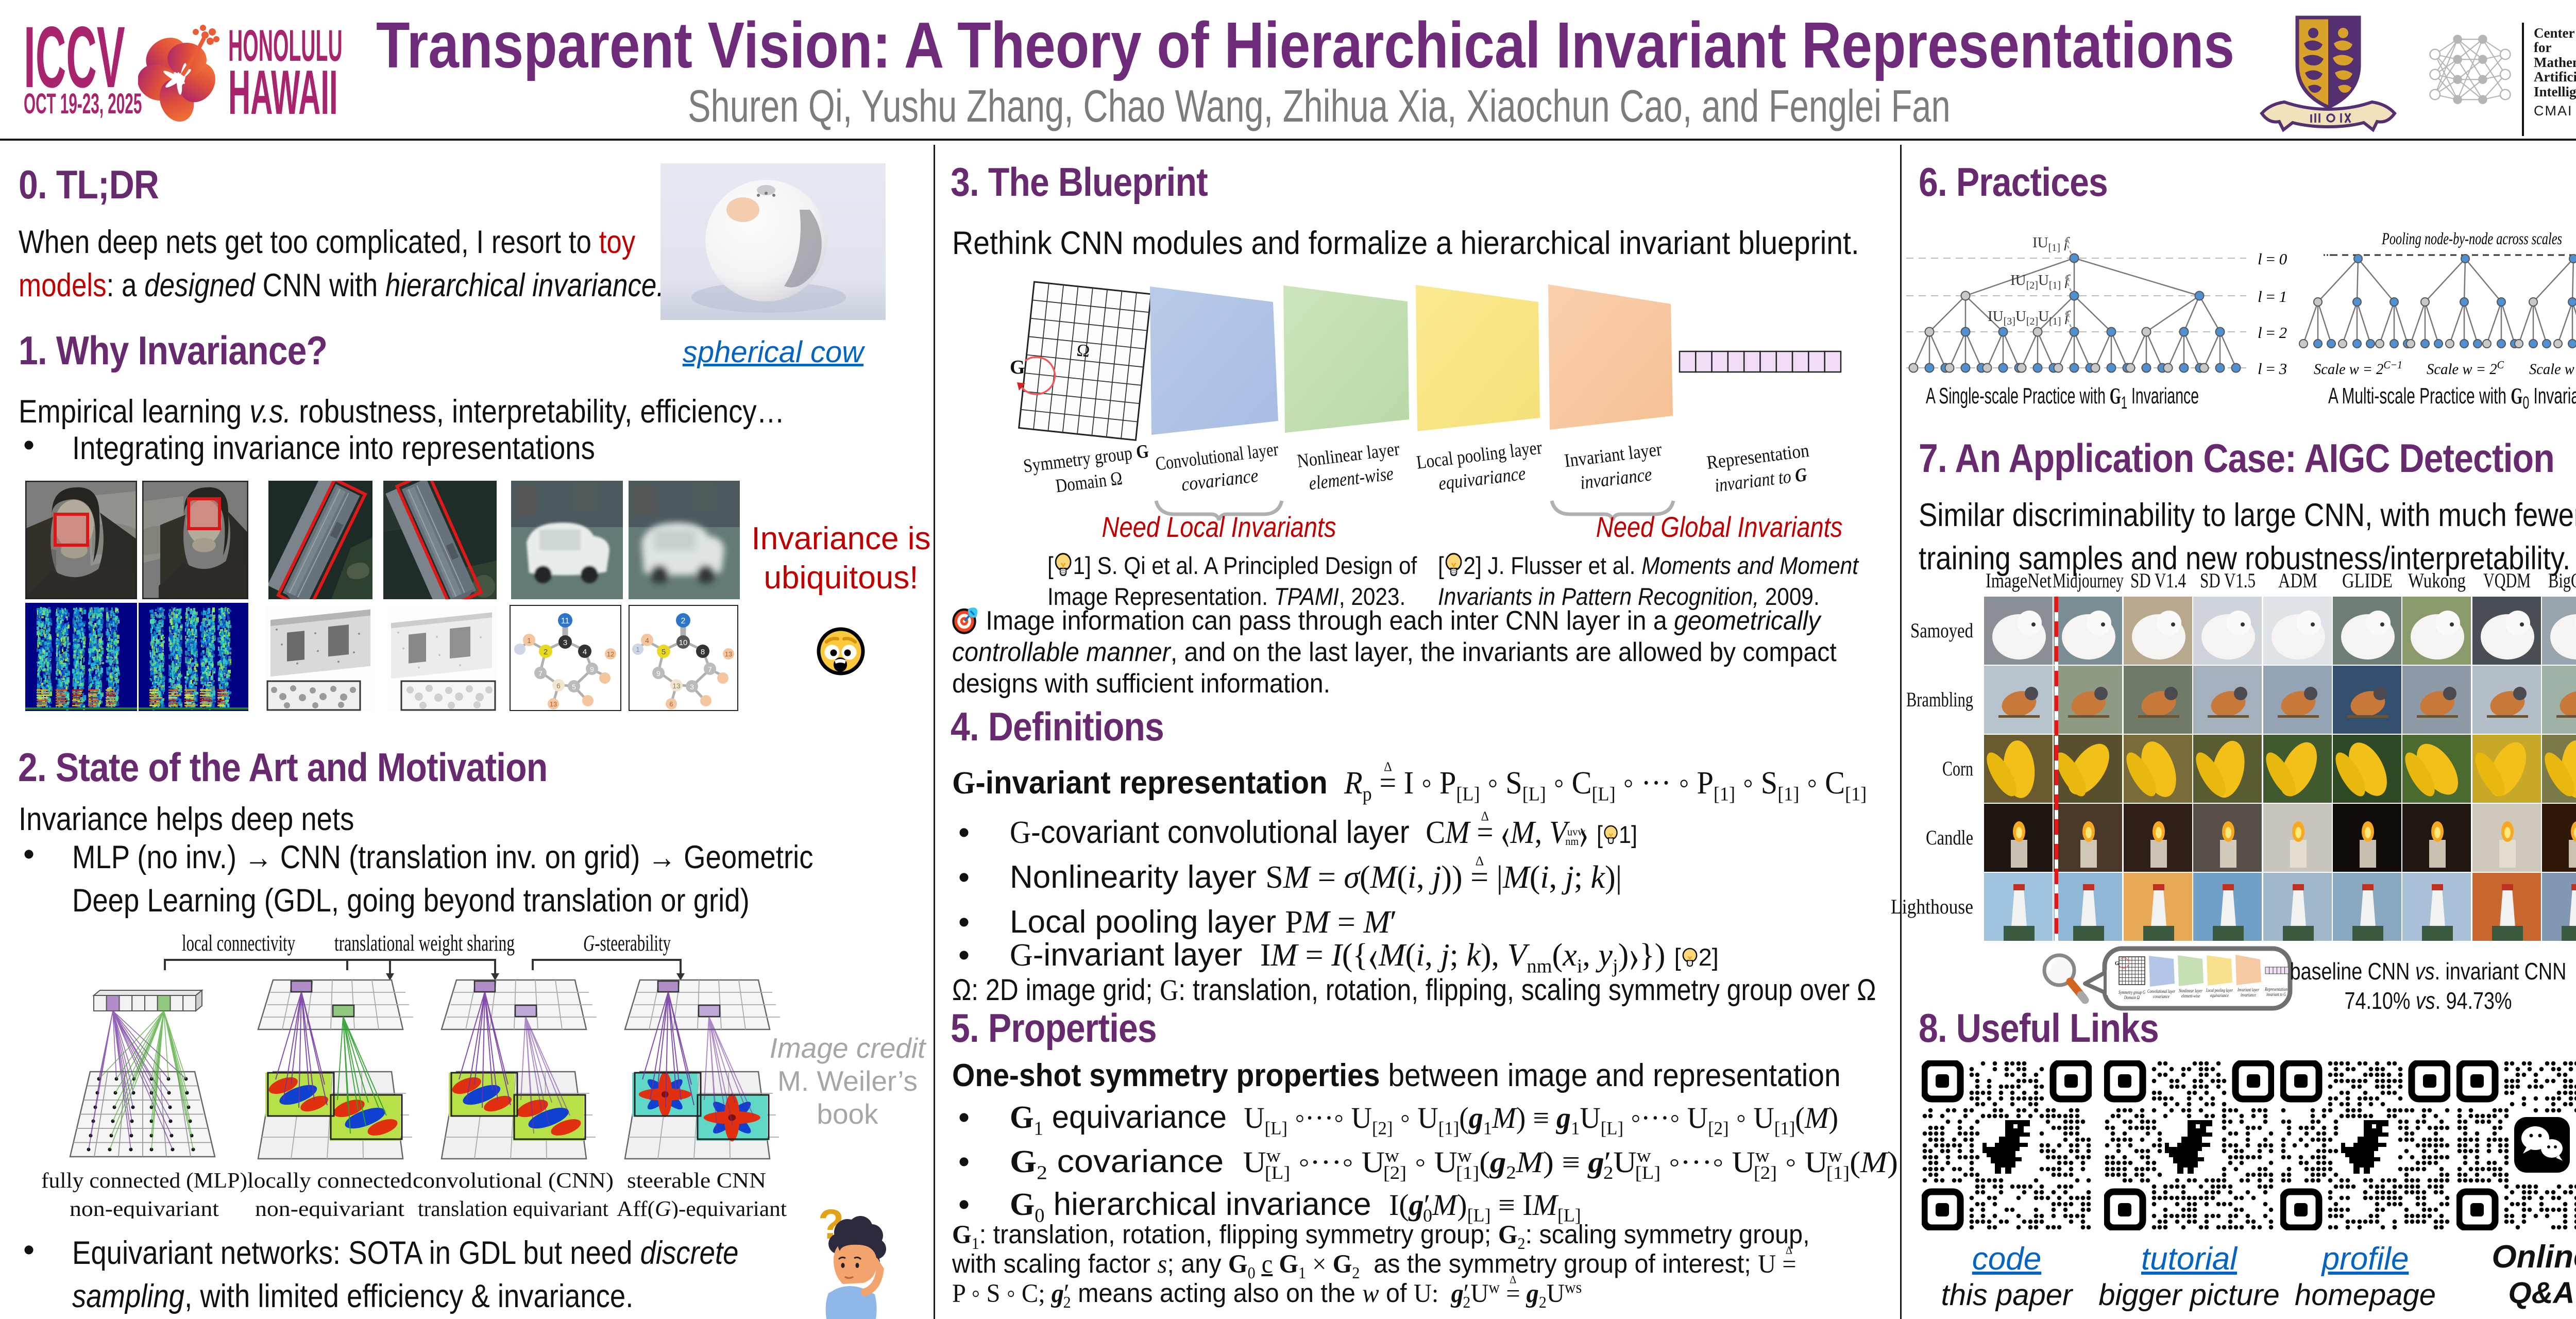 The height and width of the screenshot is (1319, 2576). What do you see at coordinates (2437, 581) in the screenshot?
I see `svg-text: Wukong` at bounding box center [2437, 581].